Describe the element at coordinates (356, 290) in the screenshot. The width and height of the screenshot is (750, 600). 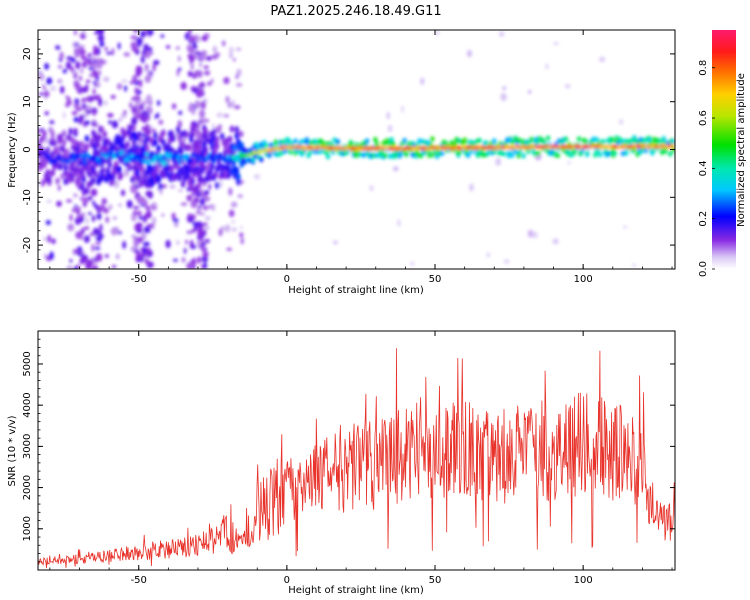
I see `spectrogram-x-axis-label: Height of straight line (km)` at that location.